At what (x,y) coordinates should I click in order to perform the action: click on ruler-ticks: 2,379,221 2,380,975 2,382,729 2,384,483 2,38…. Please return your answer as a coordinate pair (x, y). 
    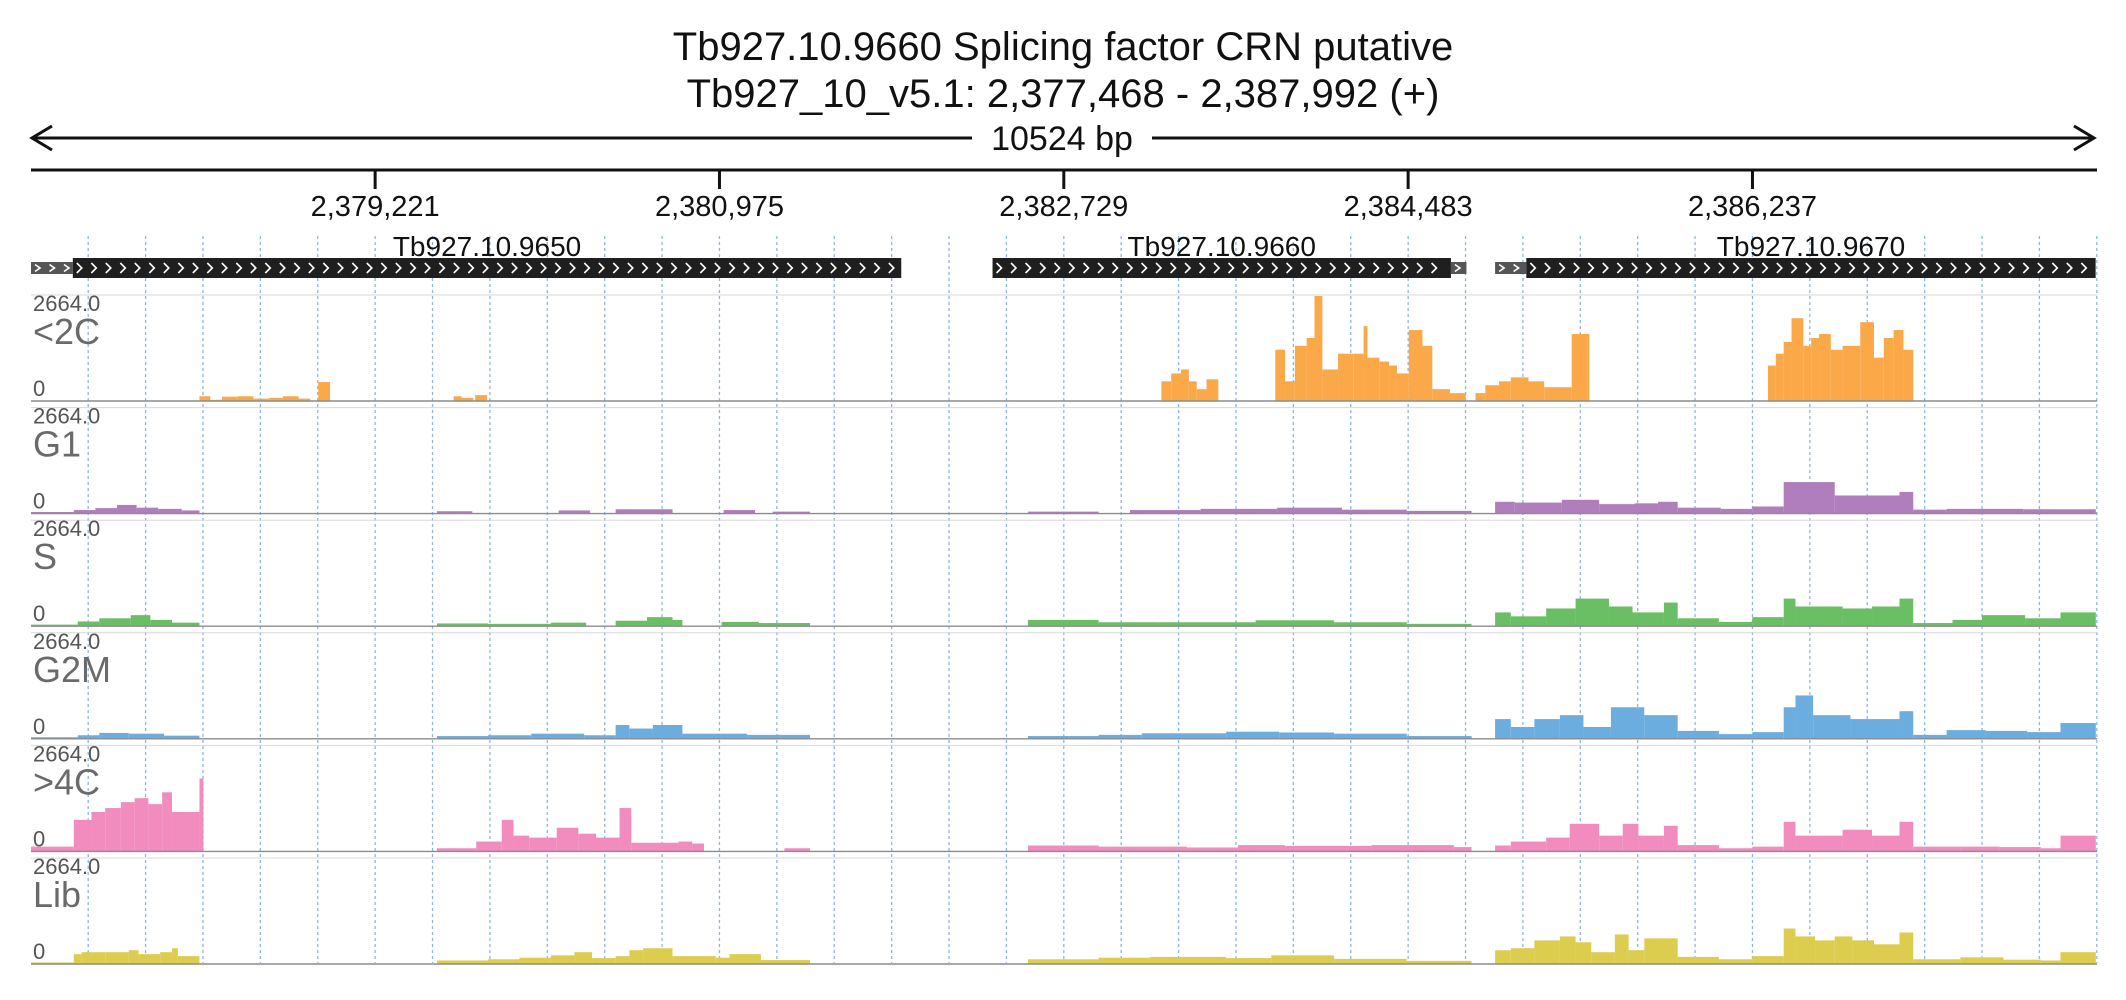
    Looking at the image, I should click on (1064, 196).